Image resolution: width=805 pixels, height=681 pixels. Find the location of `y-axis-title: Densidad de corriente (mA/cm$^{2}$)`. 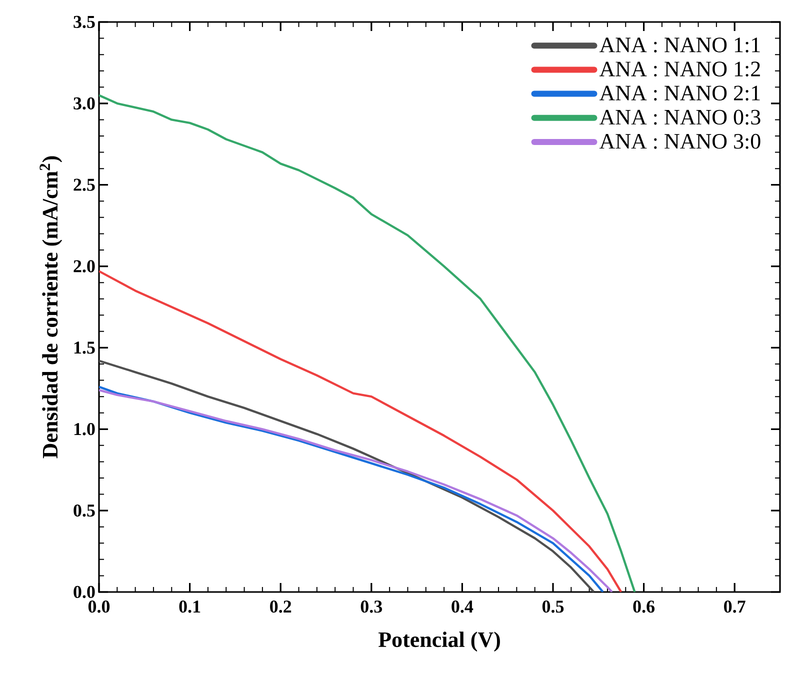

y-axis-title: Densidad de corriente (mA/cm$^{2}$) is located at coordinates (51, 307).